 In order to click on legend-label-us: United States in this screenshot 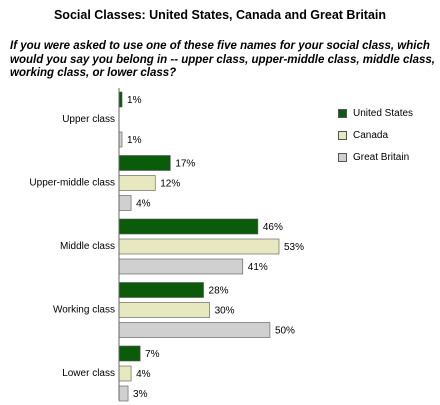, I will do `click(383, 113)`.